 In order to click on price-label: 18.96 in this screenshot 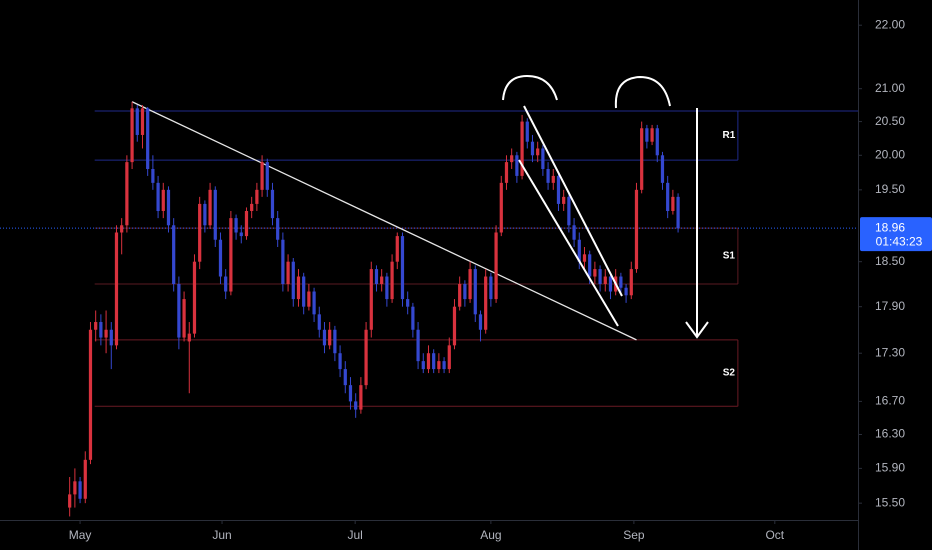, I will do `click(890, 227)`.